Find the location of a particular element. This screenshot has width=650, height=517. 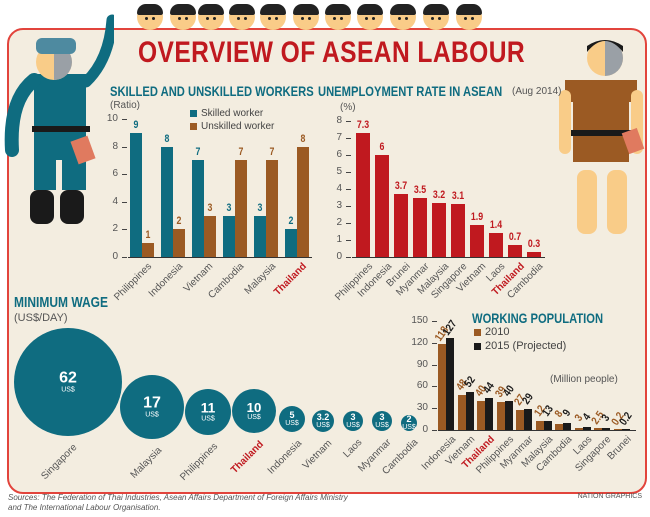

bar-value-label: 0.3 is located at coordinates (534, 243).